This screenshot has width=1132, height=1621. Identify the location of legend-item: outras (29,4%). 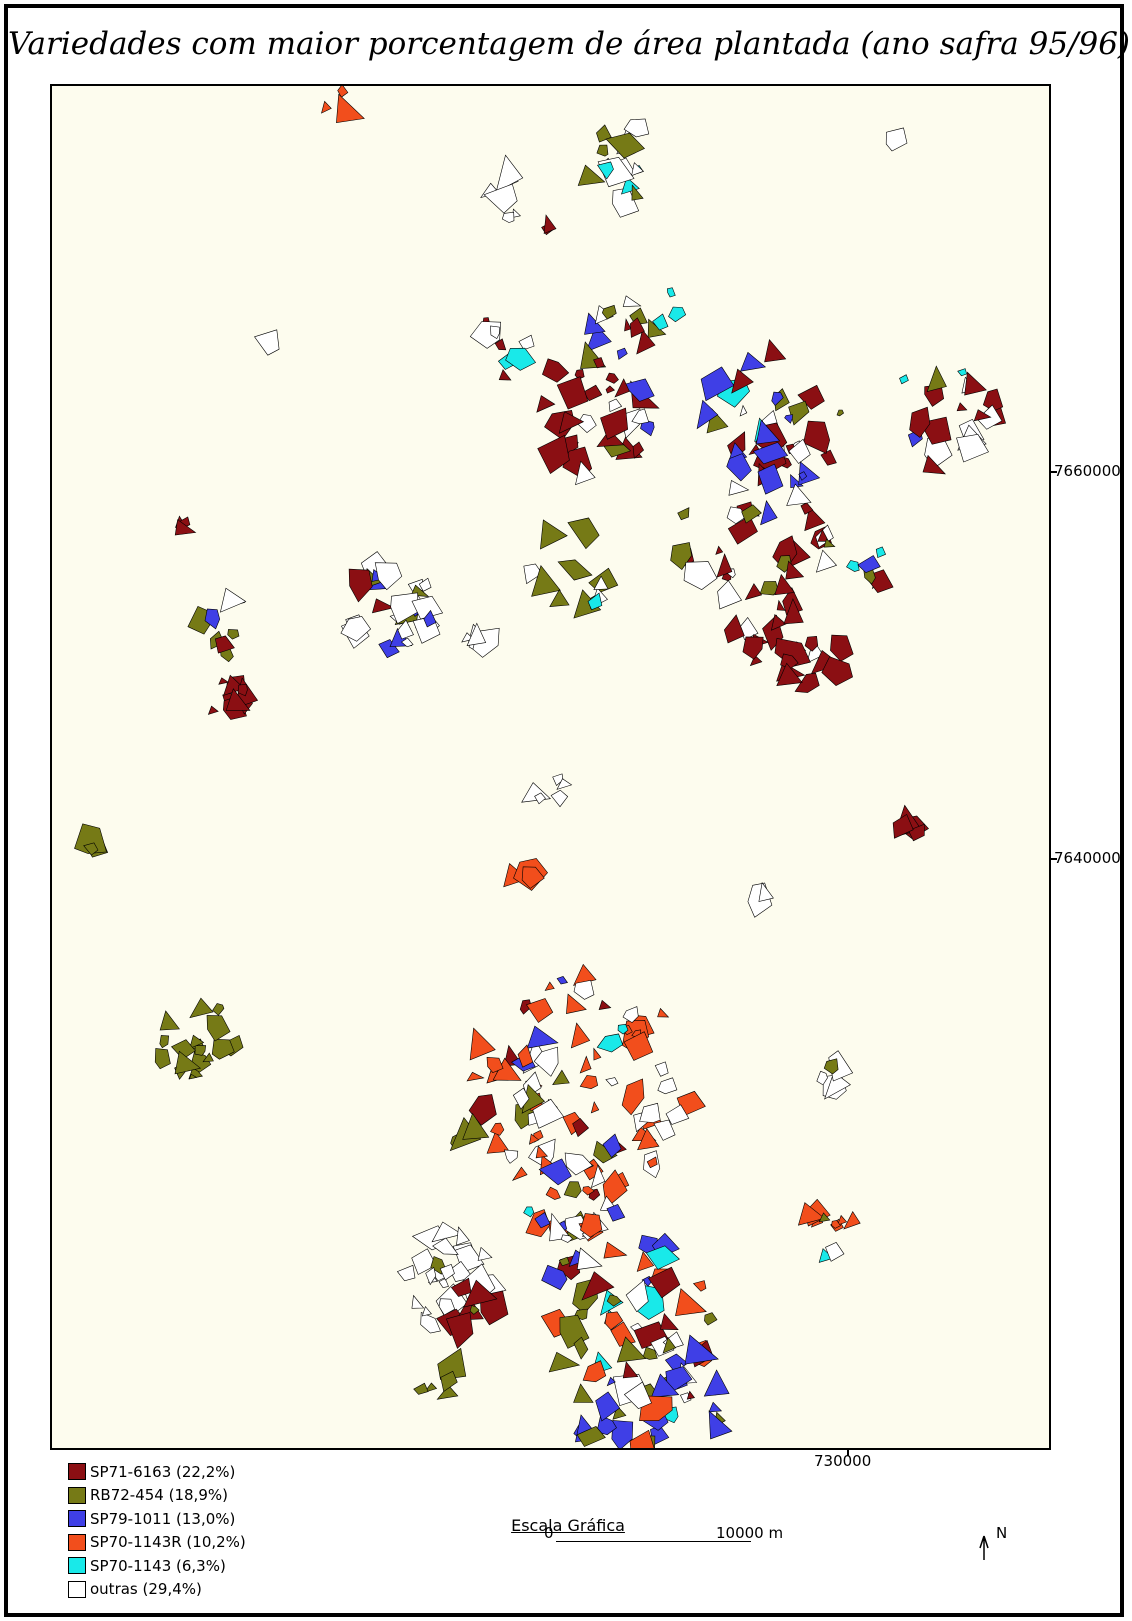
(157, 1590).